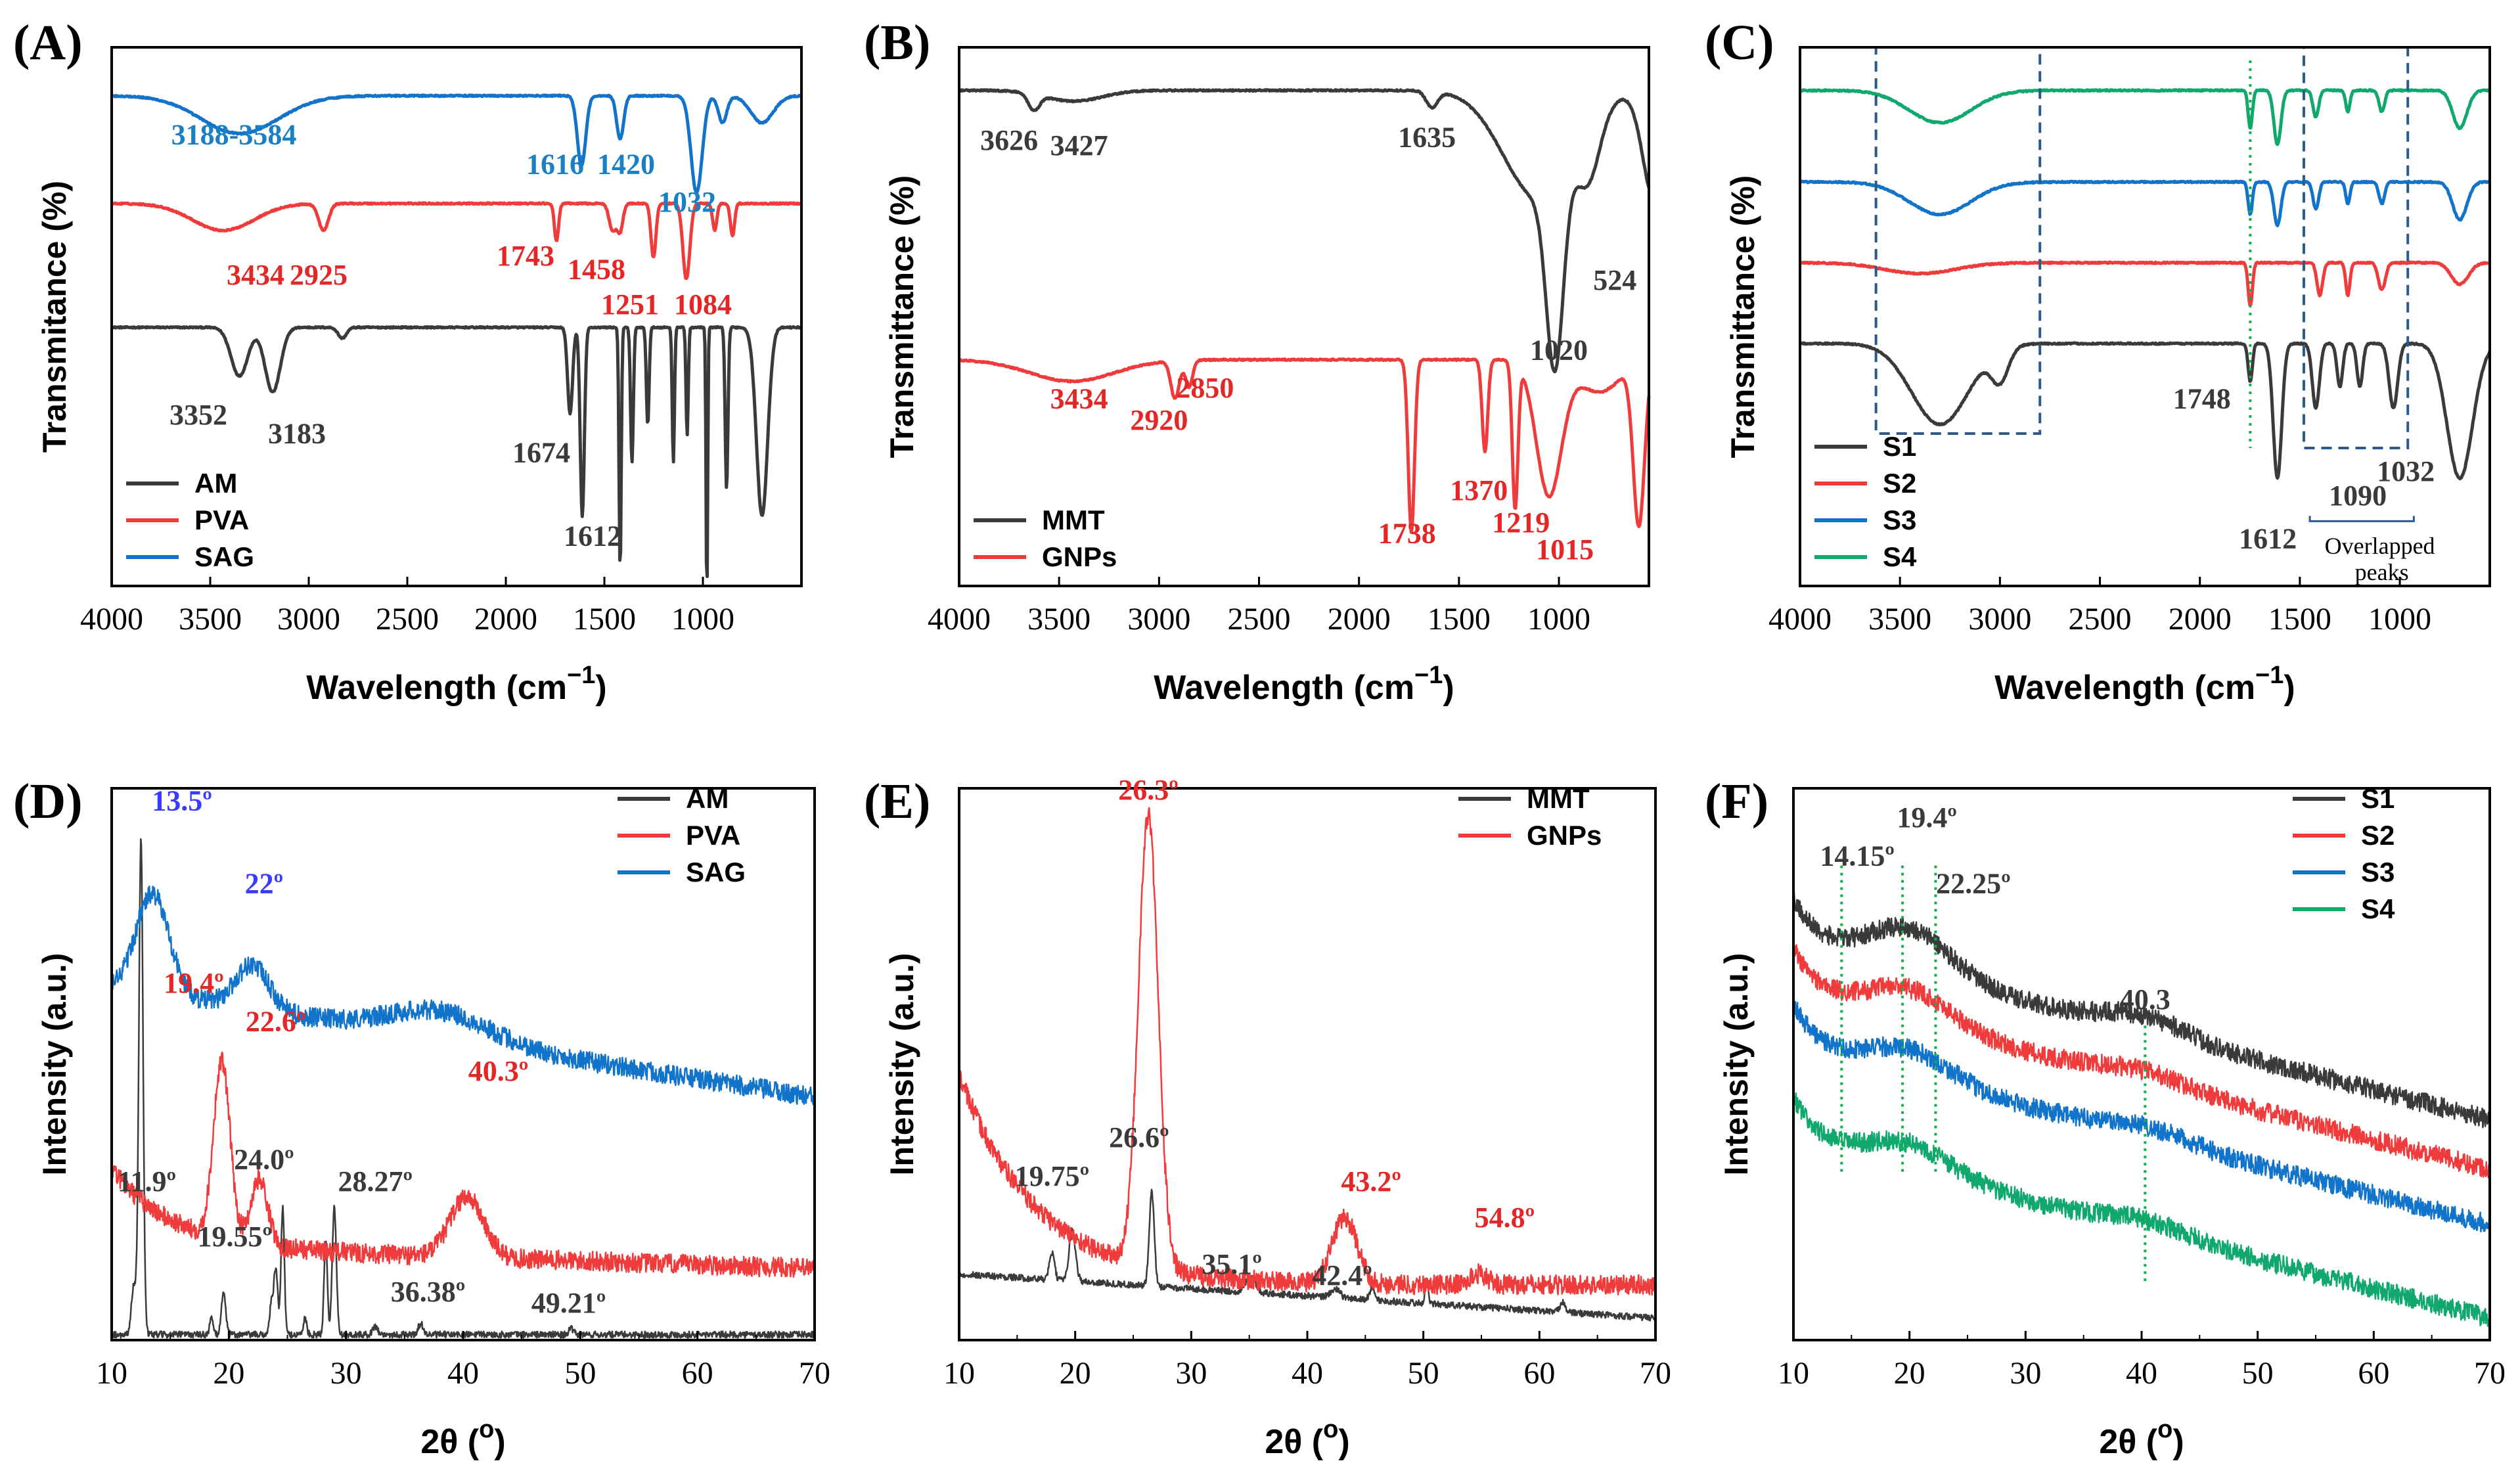 The image size is (2520, 1482). I want to click on legend-label-s3: S3, so click(2378, 872).